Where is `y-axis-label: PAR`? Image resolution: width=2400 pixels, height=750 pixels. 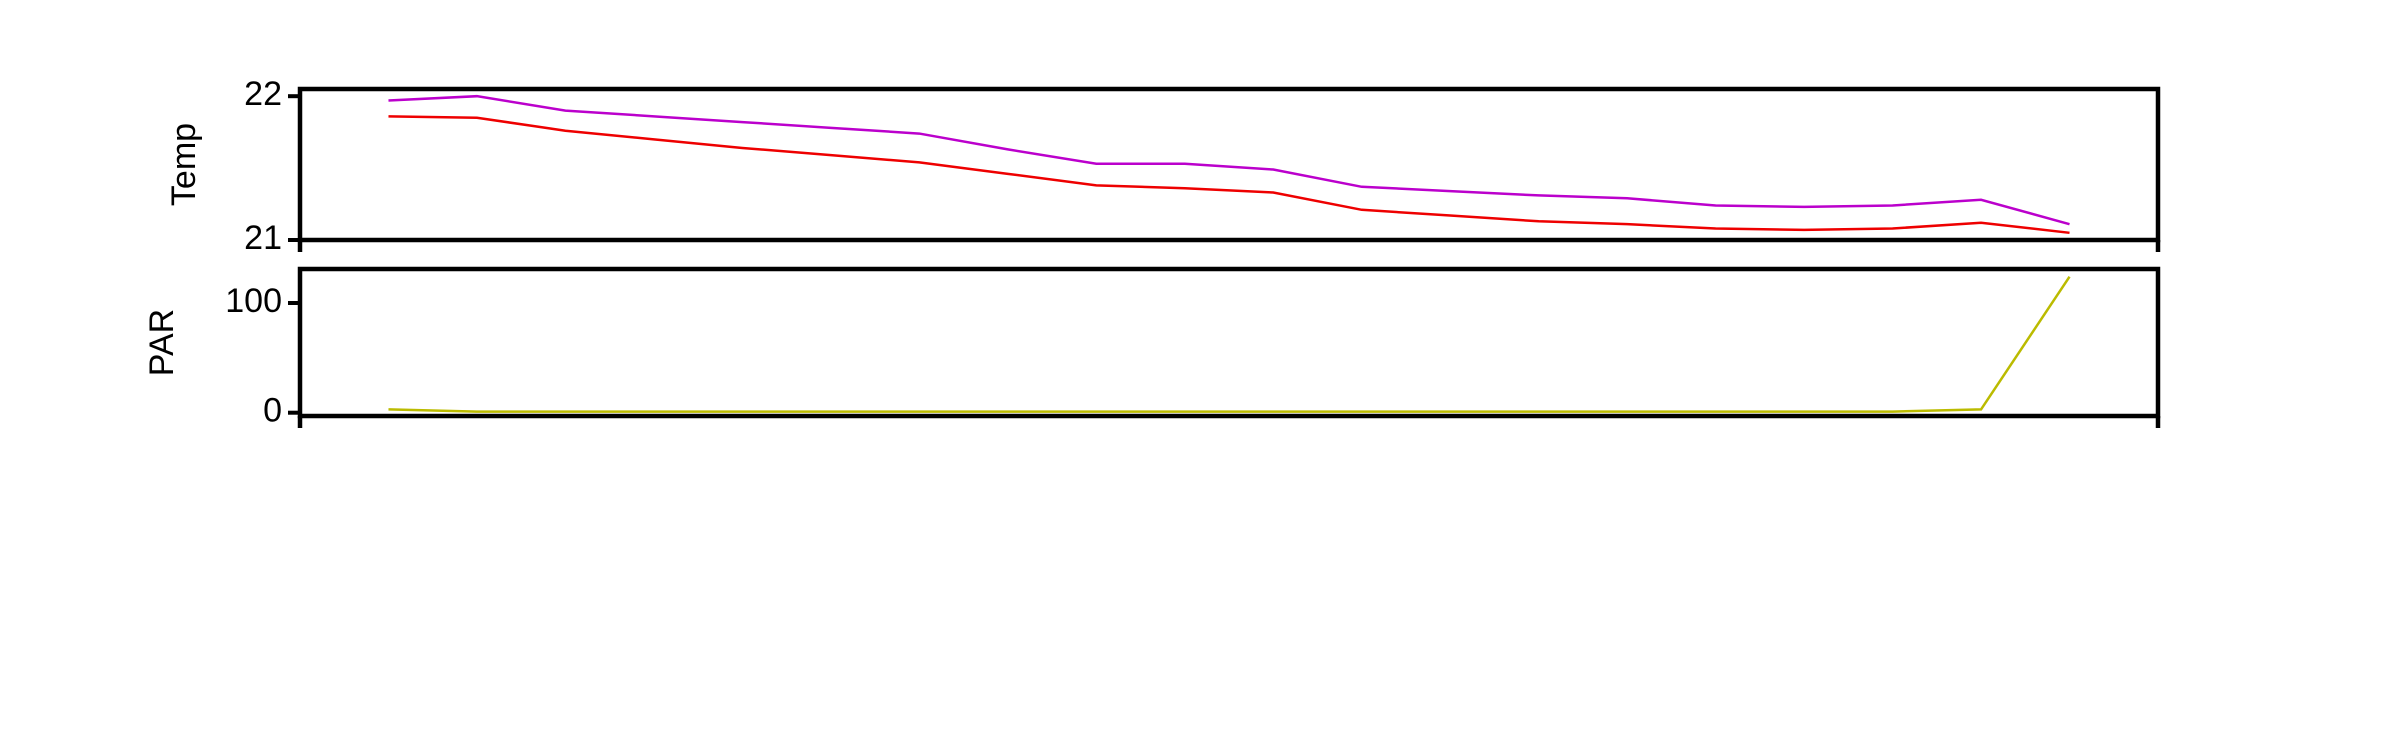
y-axis-label: PAR is located at coordinates (162, 342).